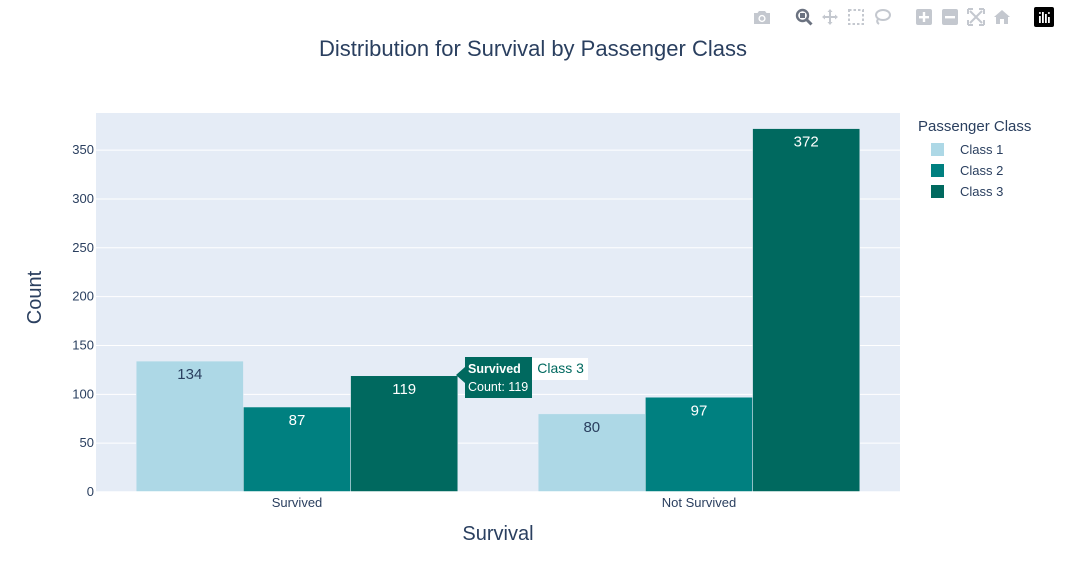 The height and width of the screenshot is (586, 1074). What do you see at coordinates (950, 17) in the screenshot?
I see `zoom-out-icon` at bounding box center [950, 17].